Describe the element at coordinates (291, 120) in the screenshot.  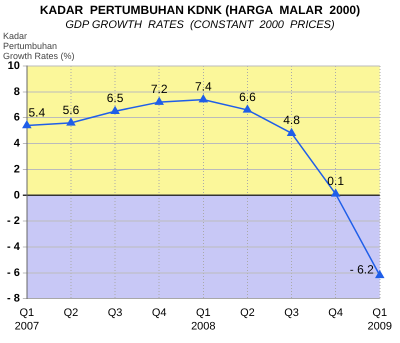
I see `data-label: 4.8` at that location.